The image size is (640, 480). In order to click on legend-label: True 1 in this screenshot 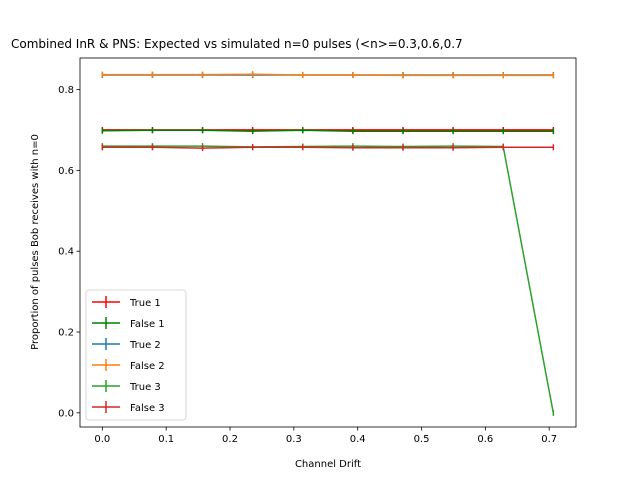, I will do `click(145, 303)`.